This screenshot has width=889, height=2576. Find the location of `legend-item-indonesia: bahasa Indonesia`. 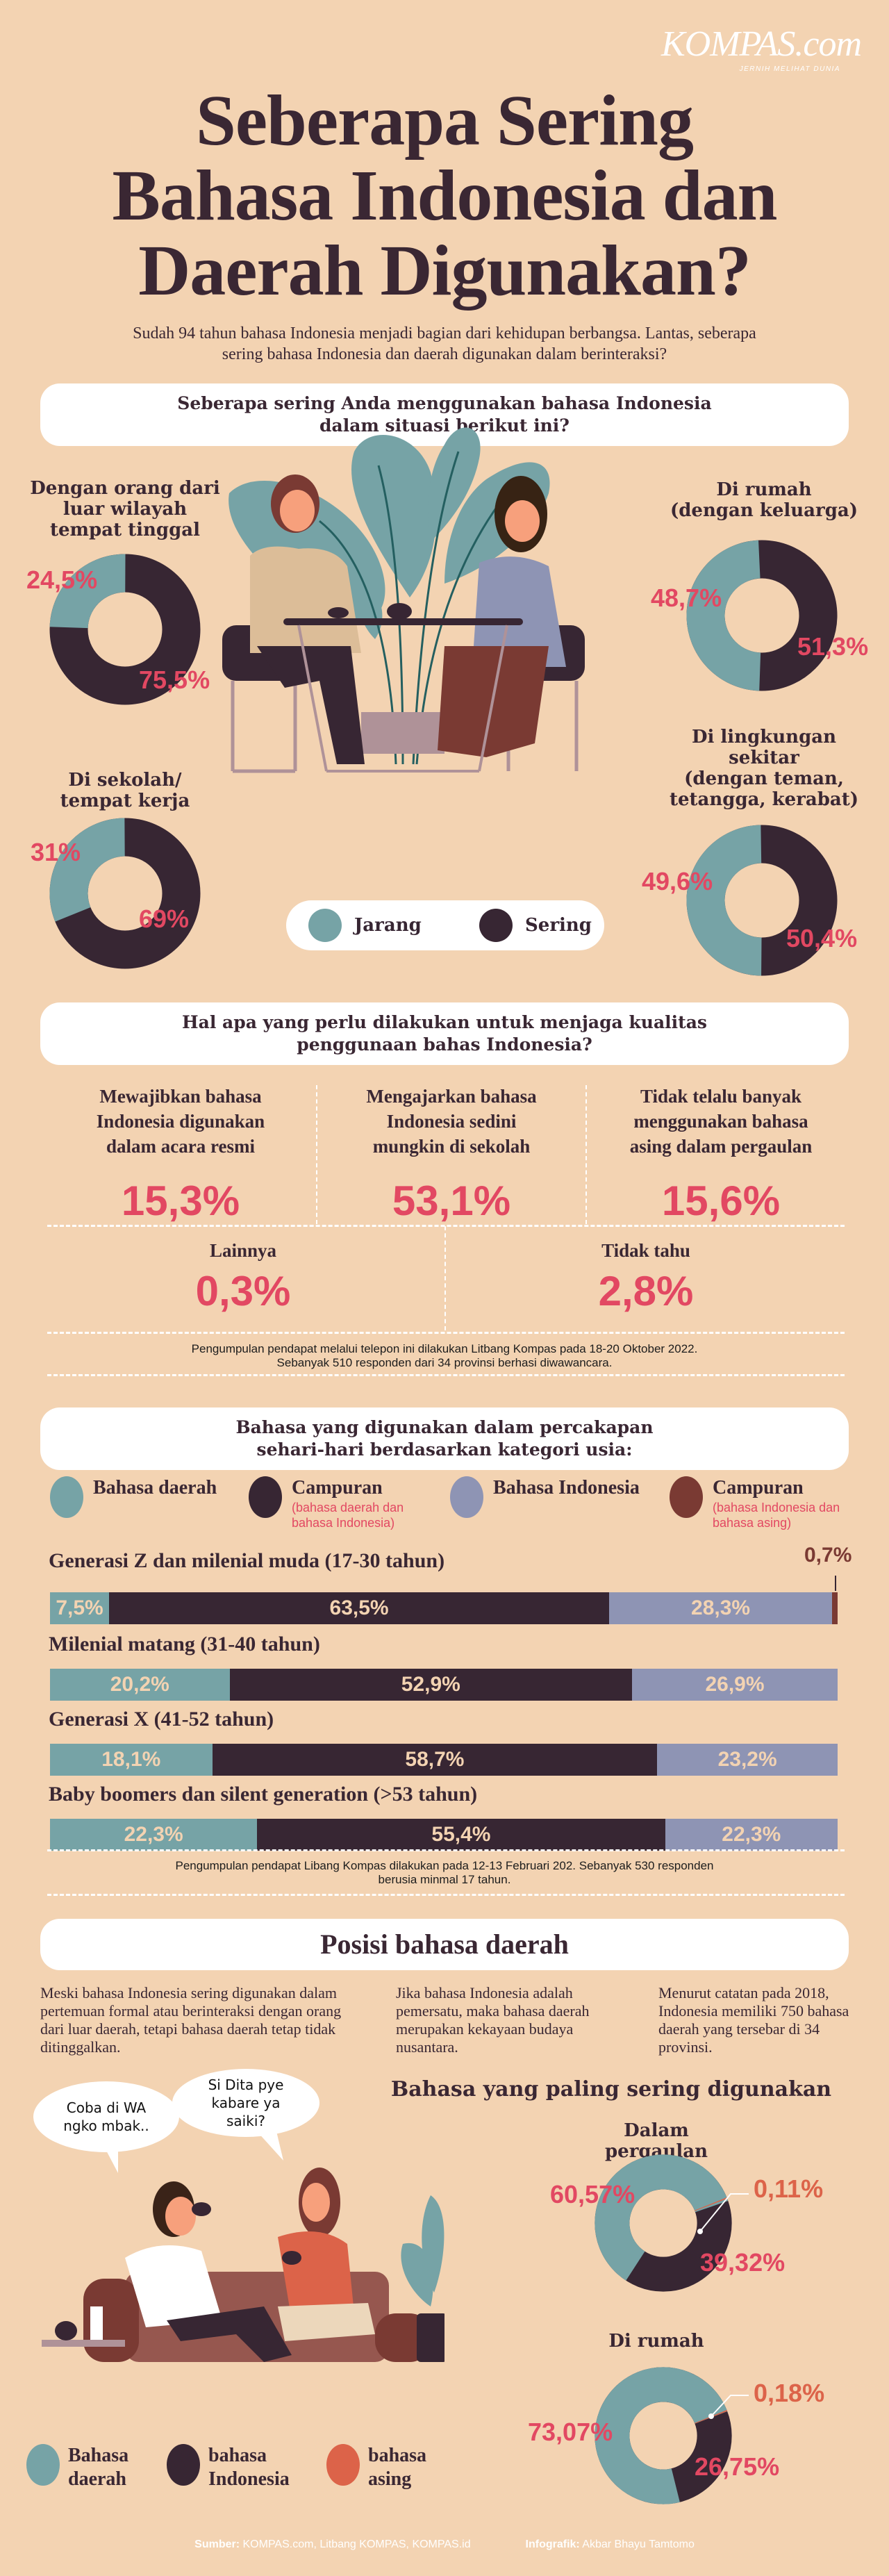

legend-item-indonesia: bahasa Indonesia is located at coordinates (246, 2468).